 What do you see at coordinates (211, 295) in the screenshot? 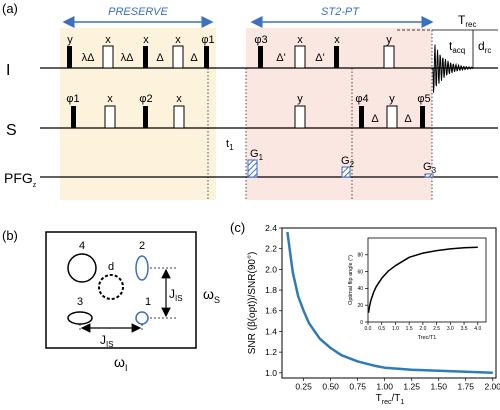
I see `omega-s-label: ωS` at bounding box center [211, 295].